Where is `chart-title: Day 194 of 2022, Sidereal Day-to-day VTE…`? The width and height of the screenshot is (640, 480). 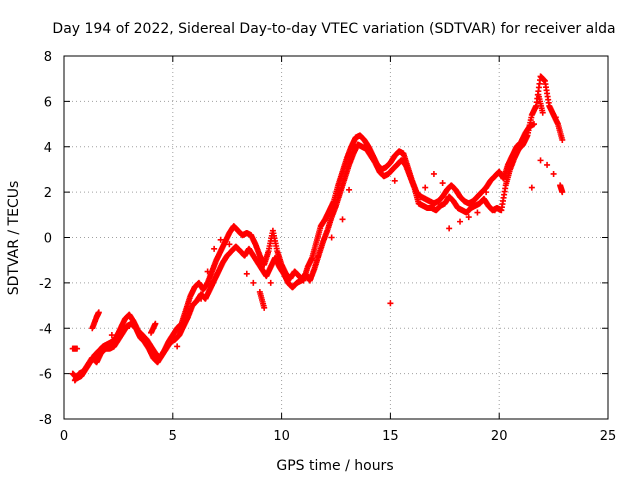 chart-title: Day 194 of 2022, Sidereal Day-to-day VTE… is located at coordinates (333, 29).